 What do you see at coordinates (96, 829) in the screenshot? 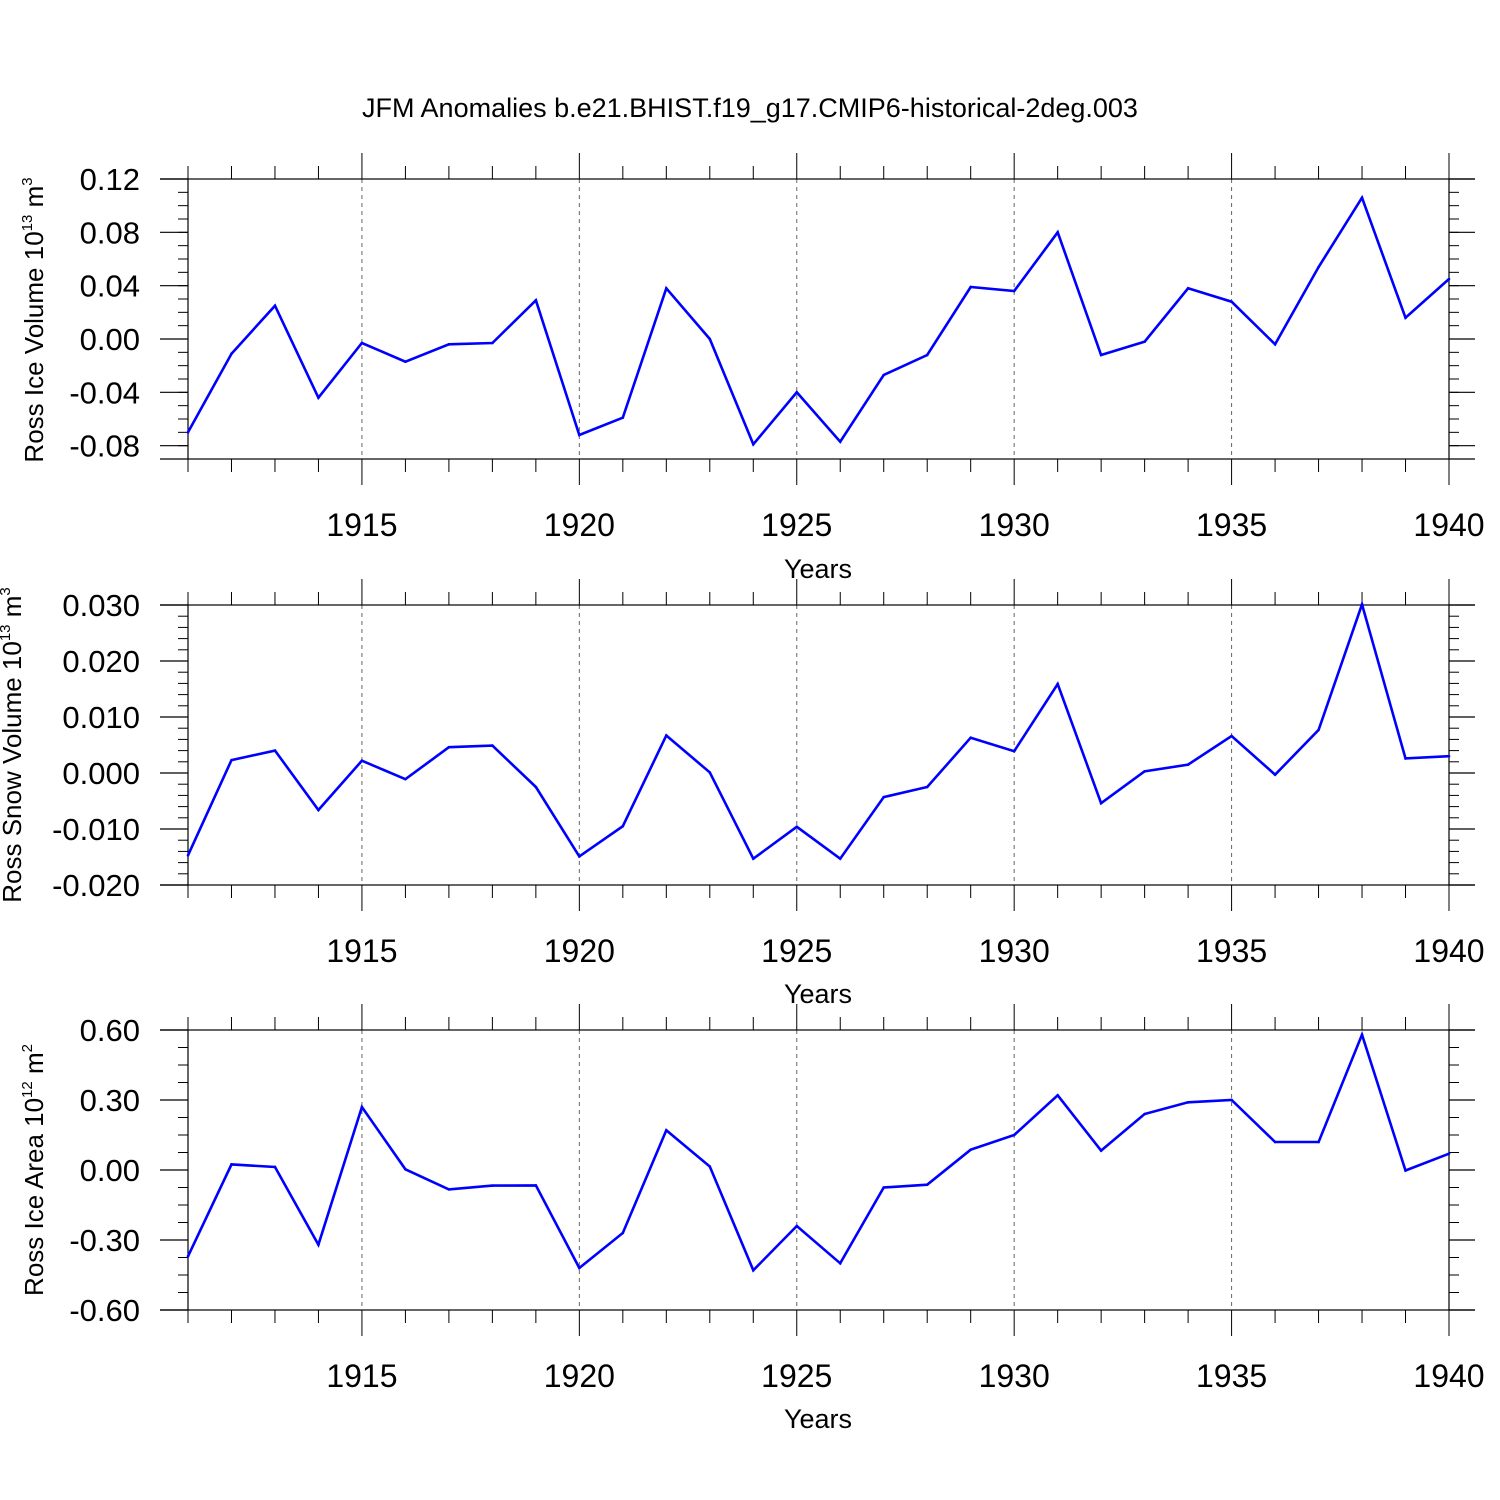
I see `y-tick-label: -0.010` at bounding box center [96, 829].